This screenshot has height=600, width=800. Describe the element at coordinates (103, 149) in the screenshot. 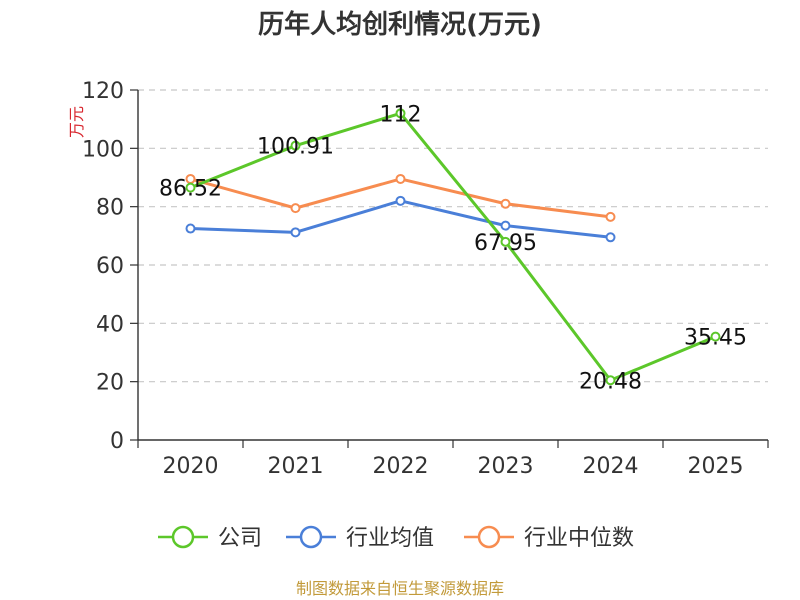

I see `y-tick-label: 100` at that location.